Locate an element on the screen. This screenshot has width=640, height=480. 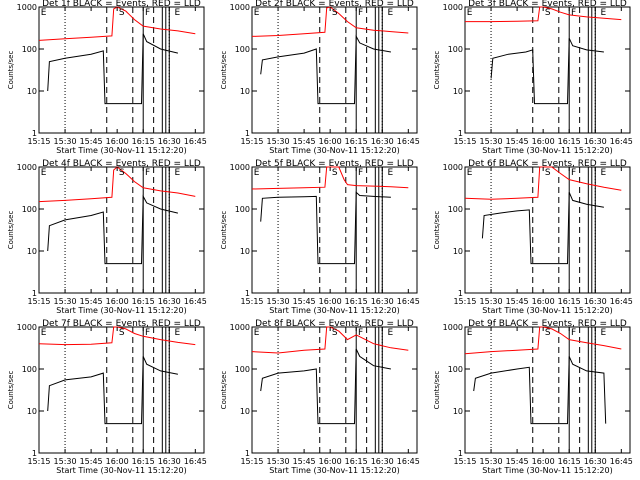
panel-title: Det 1f BLACK = Events, RED = LLD is located at coordinates (121, 4).